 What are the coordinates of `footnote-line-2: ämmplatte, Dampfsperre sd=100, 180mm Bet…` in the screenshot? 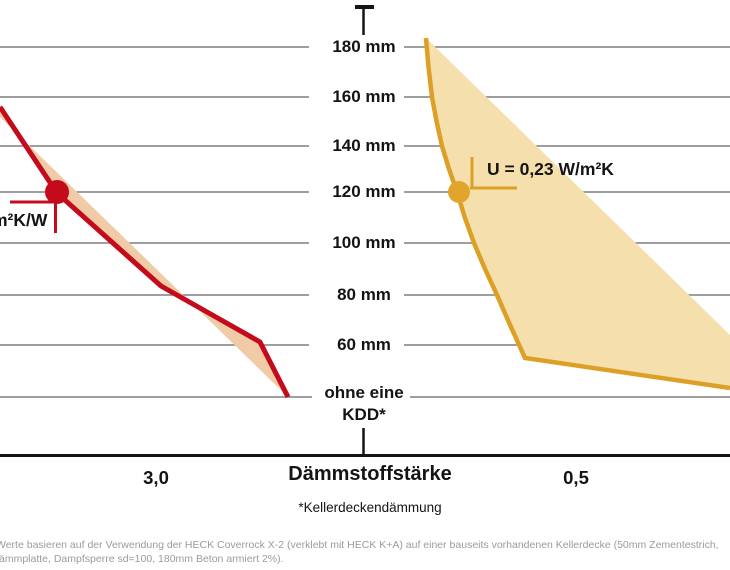 It's located at (142, 558).